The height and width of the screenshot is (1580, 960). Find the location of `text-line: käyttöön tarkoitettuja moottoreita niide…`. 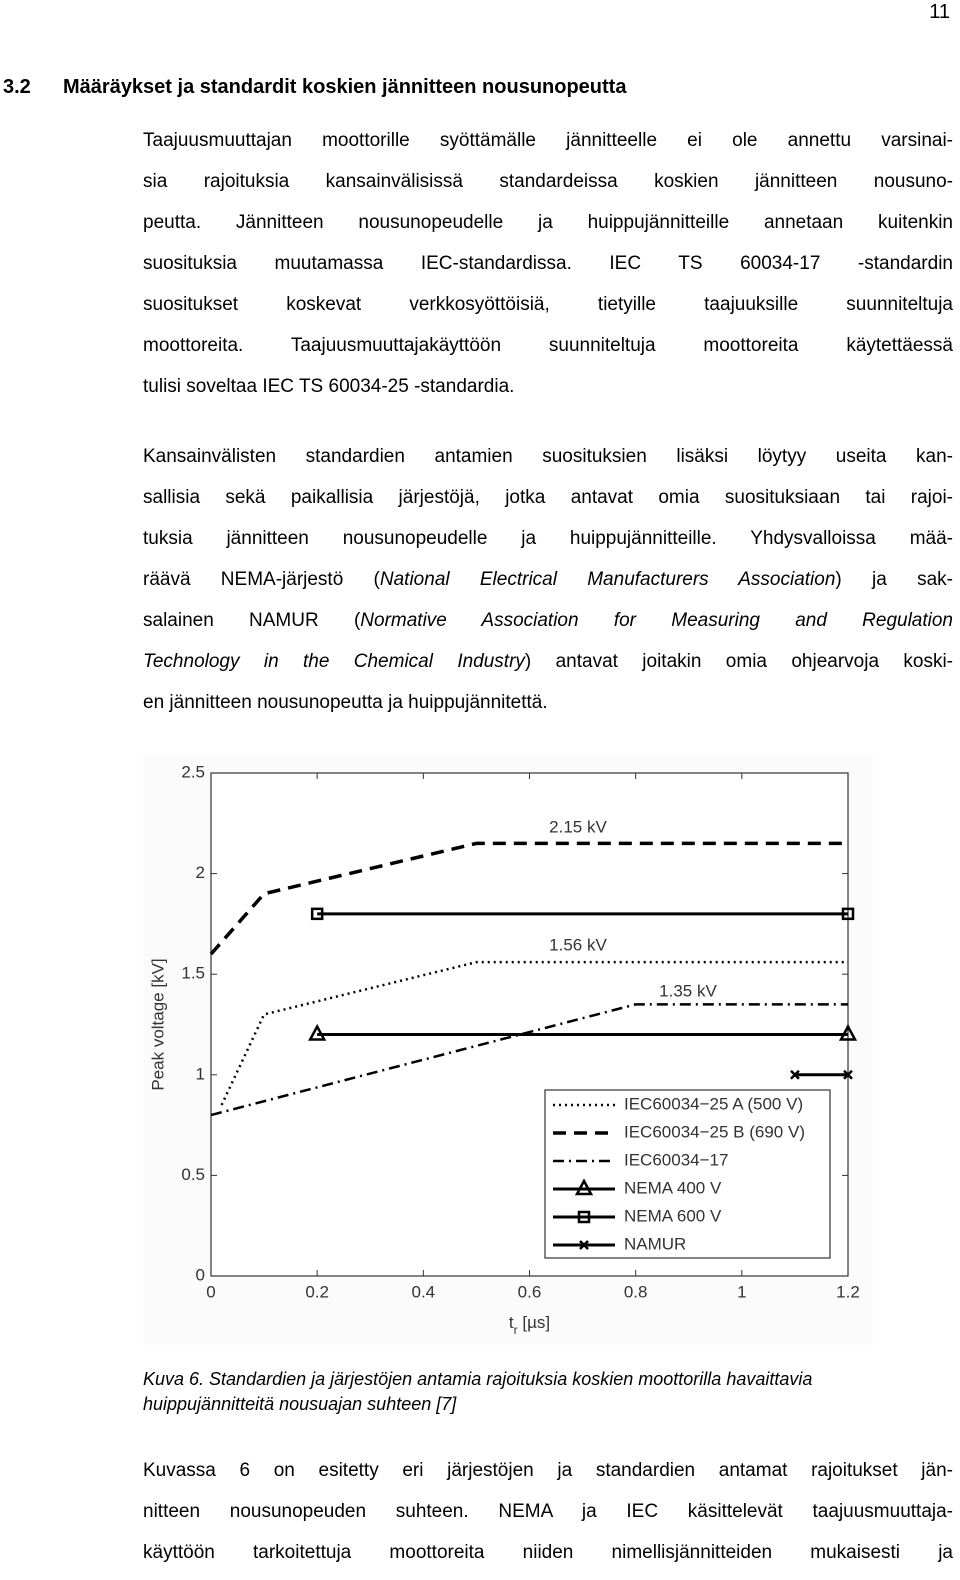

text-line: käyttöön tarkoitettuja moottoreita niide… is located at coordinates (548, 1552).